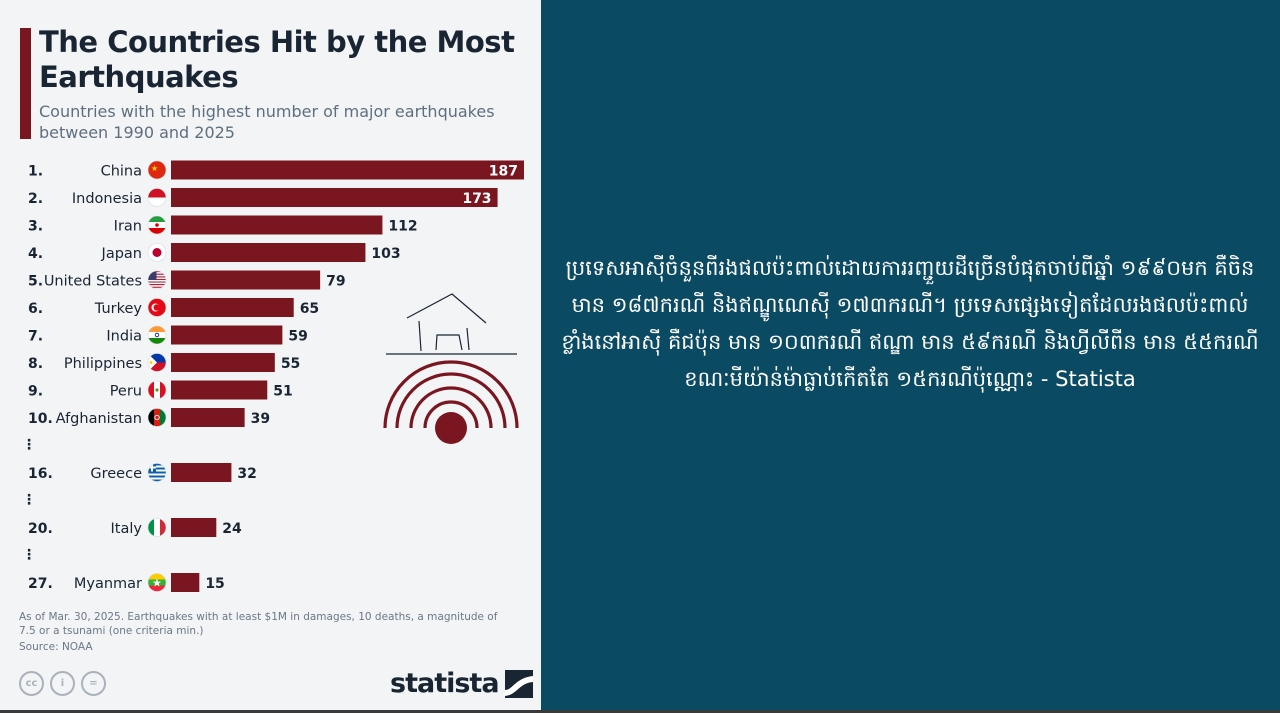 This screenshot has width=1280, height=713. What do you see at coordinates (93, 282) in the screenshot?
I see `country-label: United States` at bounding box center [93, 282].